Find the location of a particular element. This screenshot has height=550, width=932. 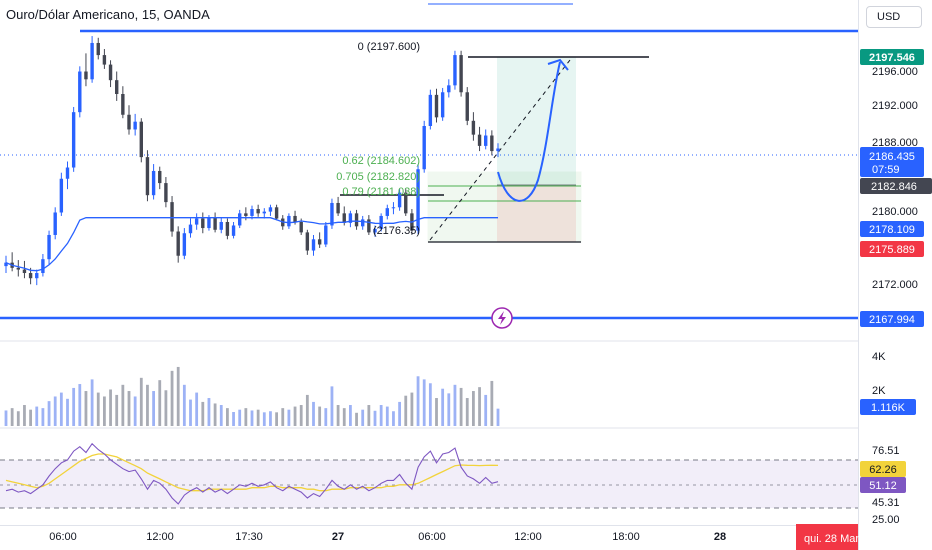

price-tick: 2172.000 is located at coordinates (895, 285).